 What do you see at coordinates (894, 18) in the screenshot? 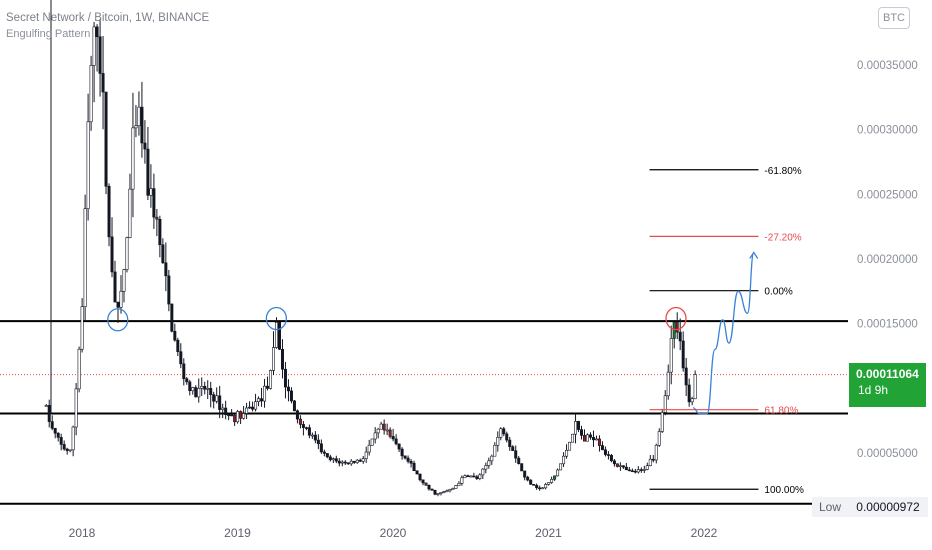
I see `currency-badge: BTC` at bounding box center [894, 18].